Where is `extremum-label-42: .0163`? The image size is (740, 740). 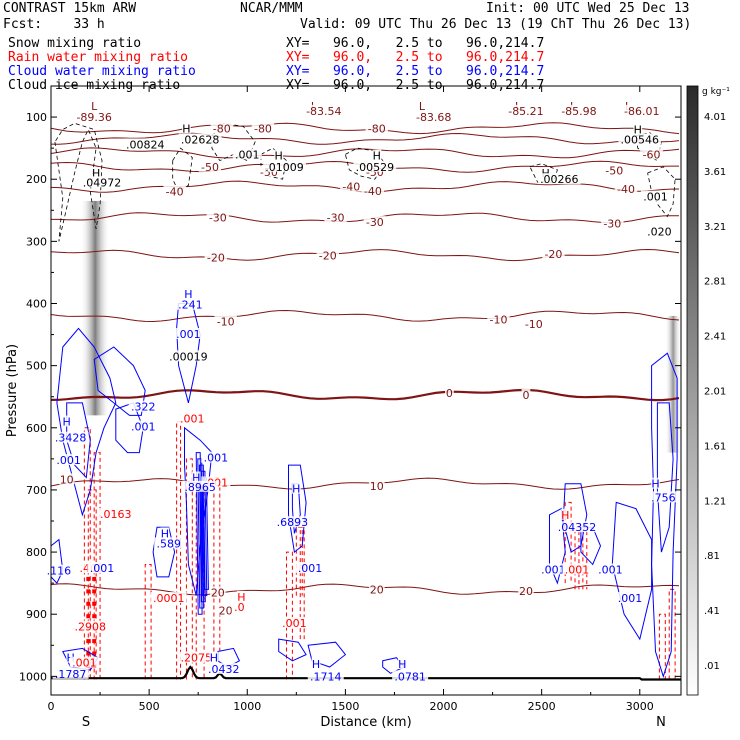 extremum-label-42: .0163 is located at coordinates (116, 514).